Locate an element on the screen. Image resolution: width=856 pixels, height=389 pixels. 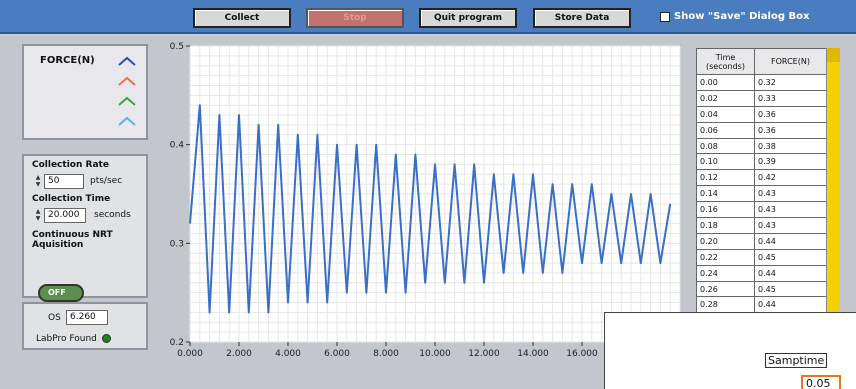
table-row: 0.12 0.42 is located at coordinates (761, 178).